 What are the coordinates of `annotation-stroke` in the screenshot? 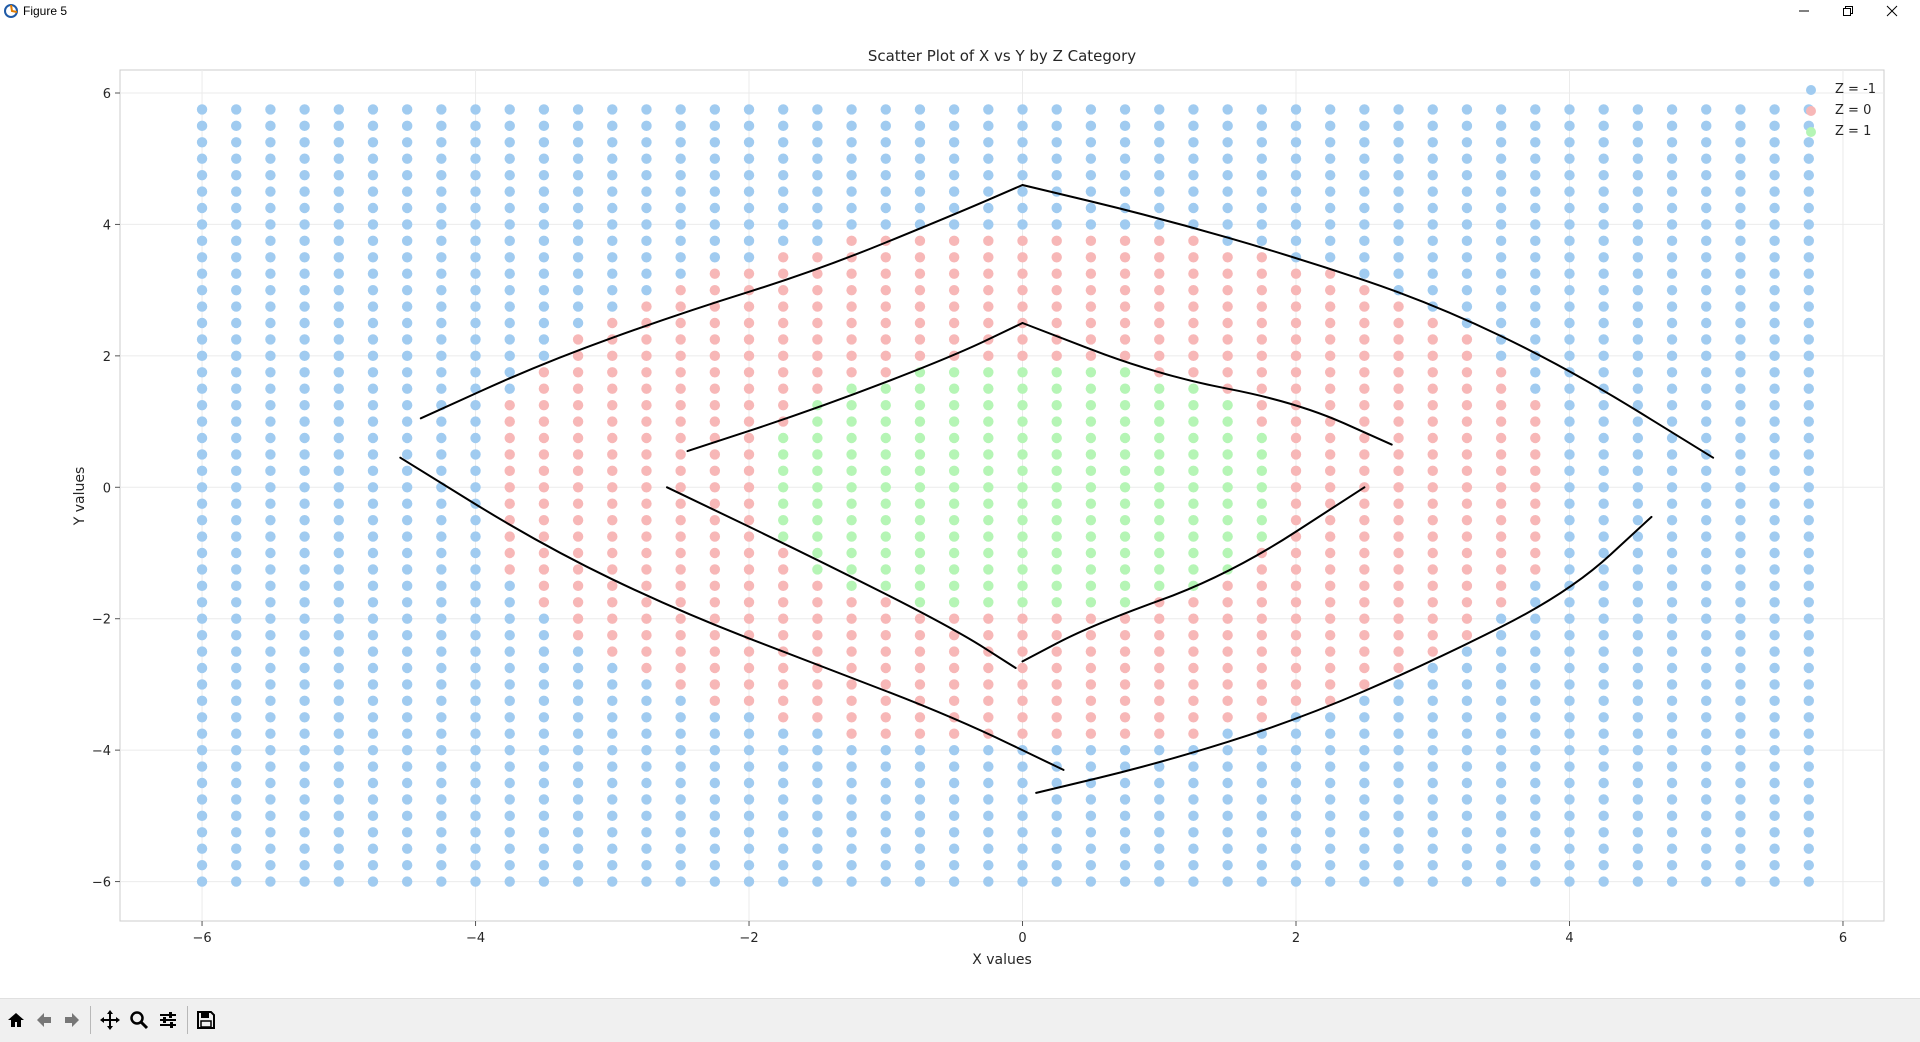 It's located at (1193, 574).